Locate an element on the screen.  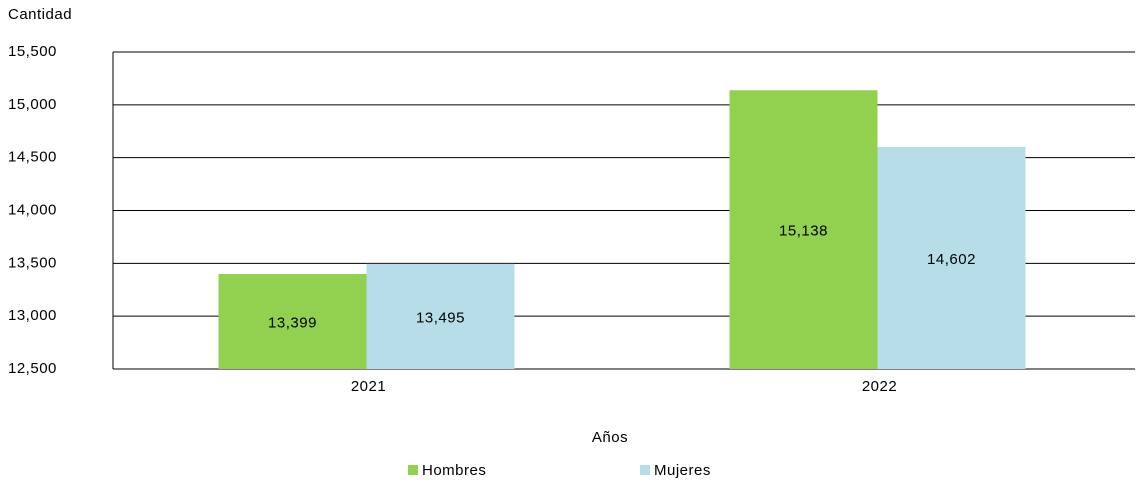
data-label: 13,495 is located at coordinates (440, 317).